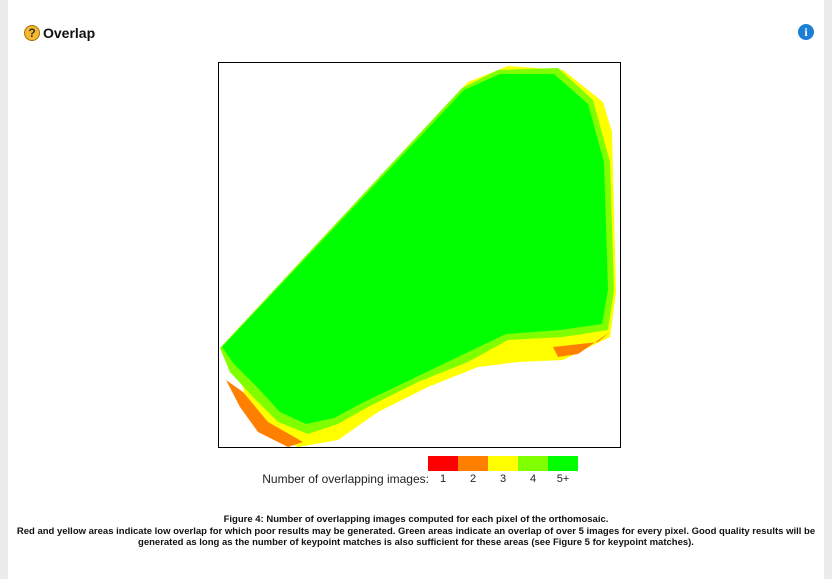  What do you see at coordinates (69, 33) in the screenshot?
I see `section-title: Overlap` at bounding box center [69, 33].